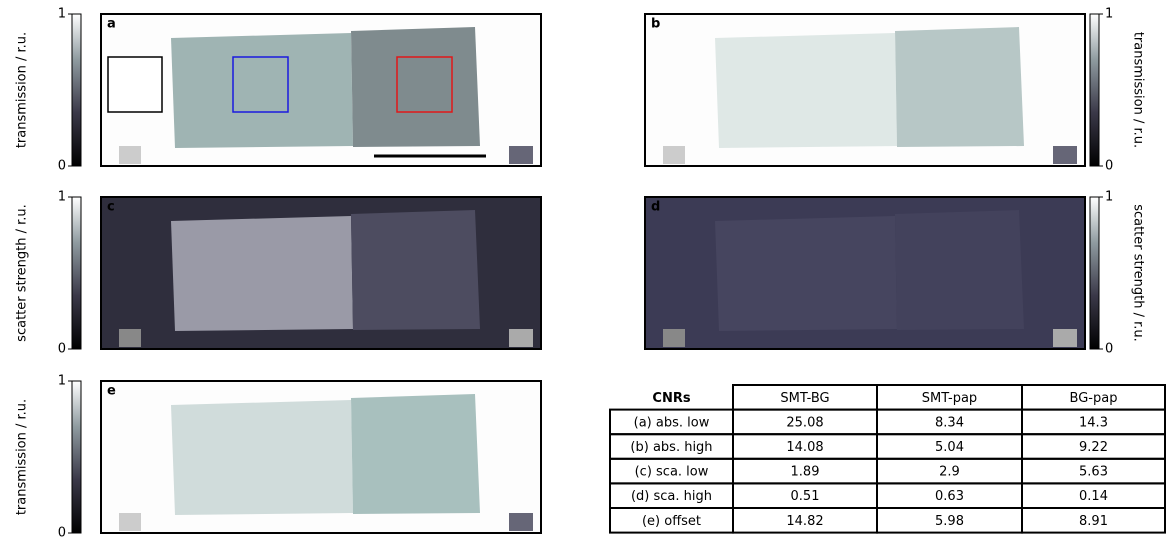  I want to click on image-panel: e, so click(321, 457).